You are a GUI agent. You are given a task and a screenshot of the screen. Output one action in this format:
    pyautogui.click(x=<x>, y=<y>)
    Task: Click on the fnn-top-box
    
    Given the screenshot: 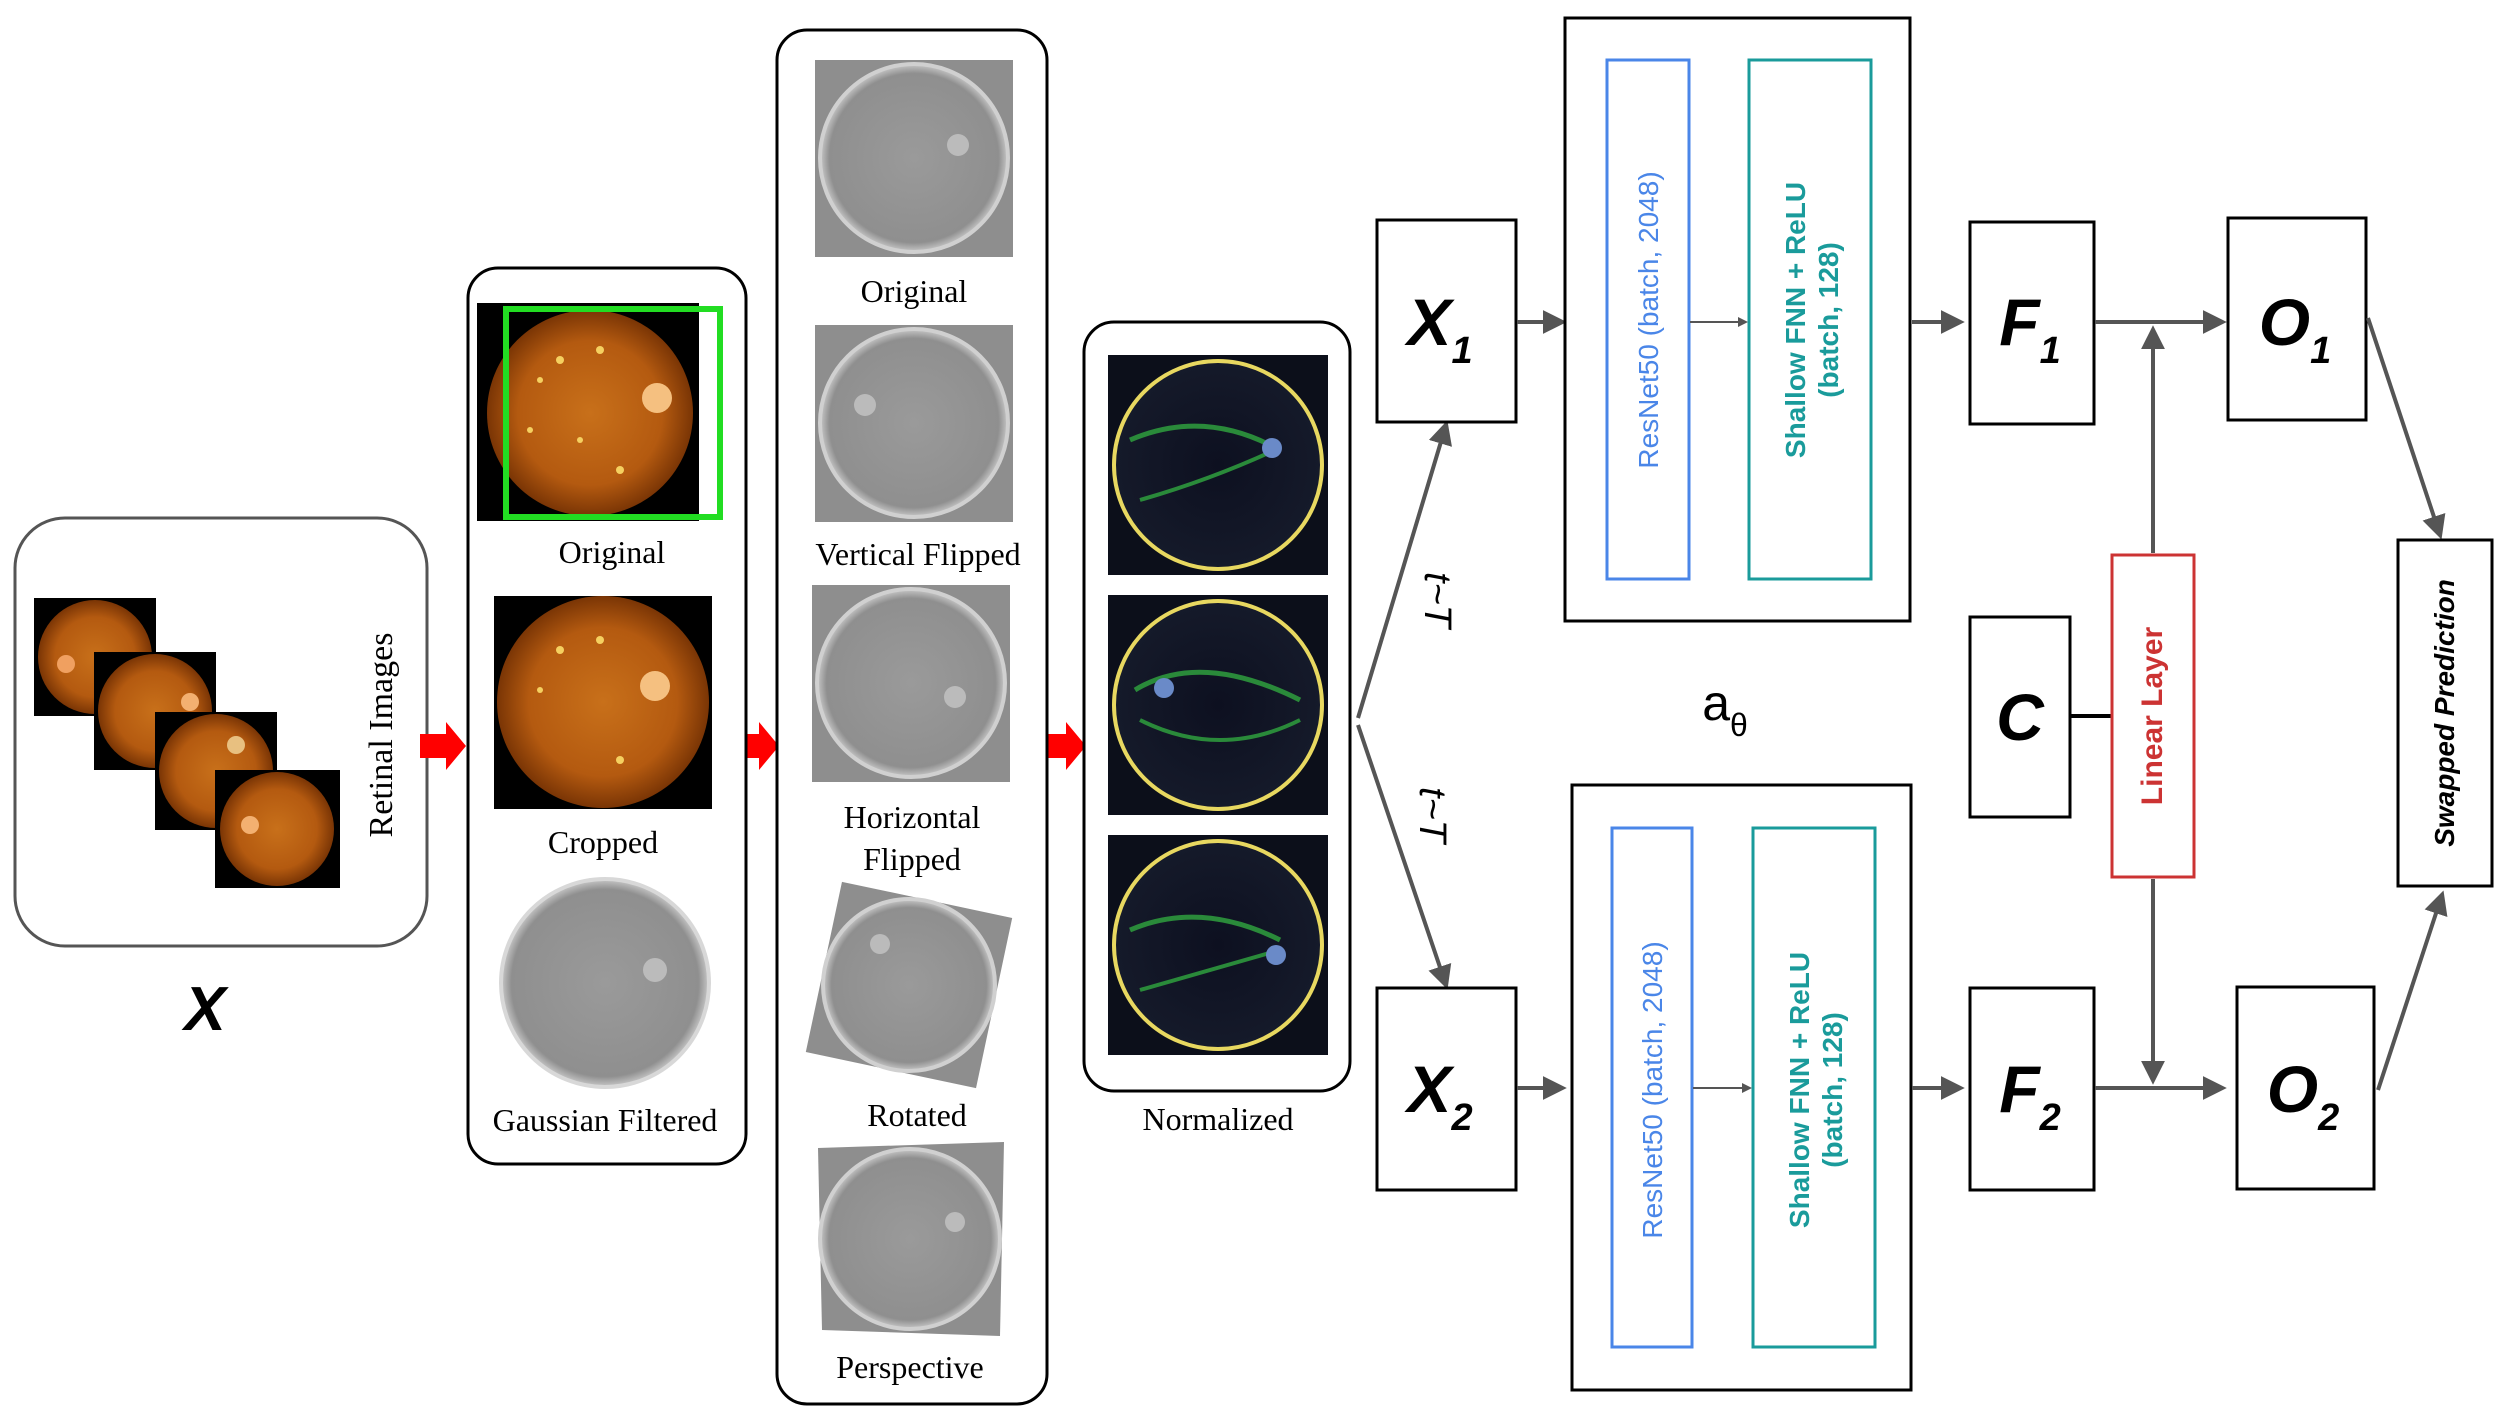 What is the action you would take?
    pyautogui.click(x=1810, y=319)
    